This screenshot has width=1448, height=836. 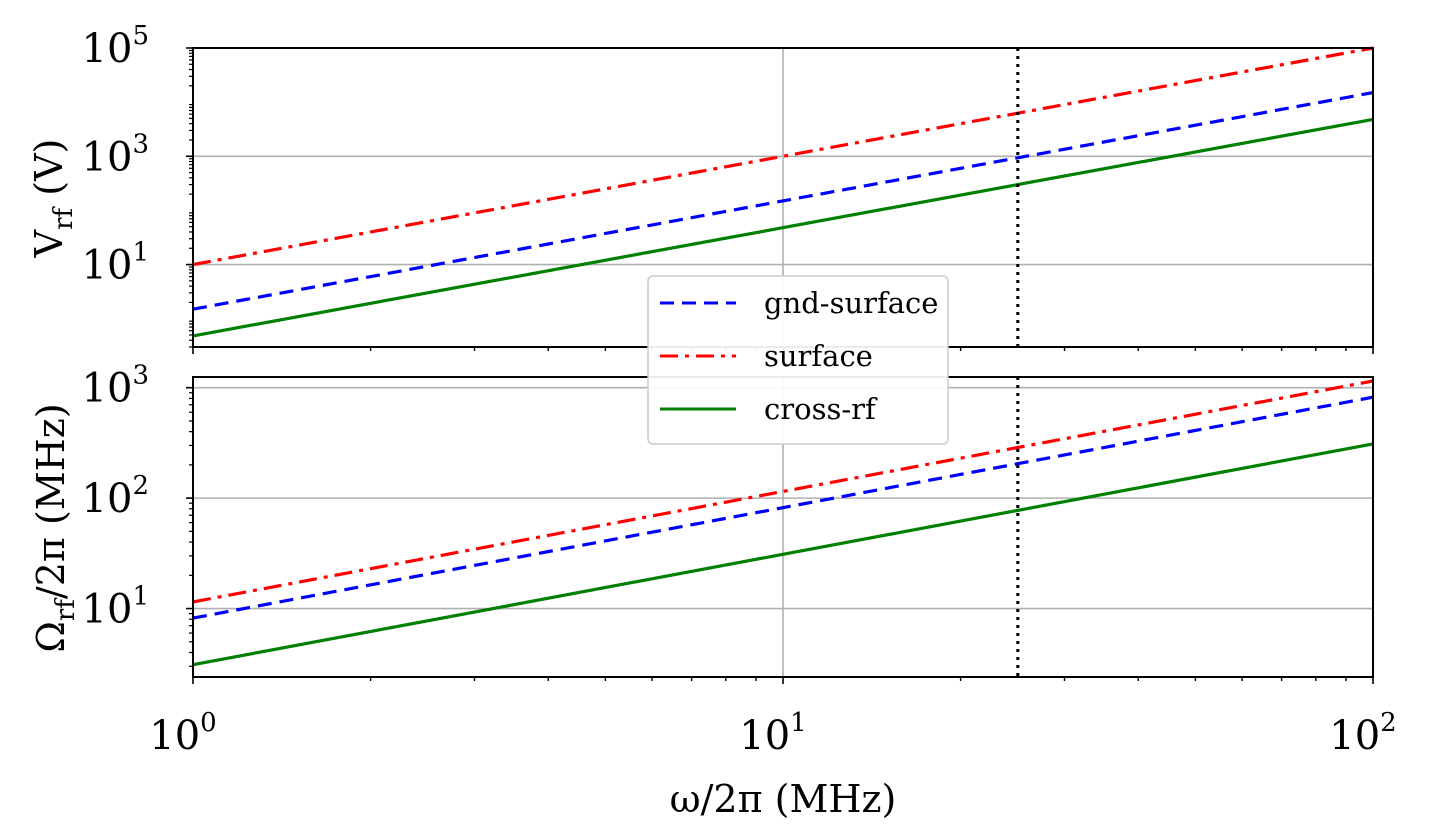 I want to click on bottom-y-ticks: 10¹ 10² 10³, so click(x=137, y=497).